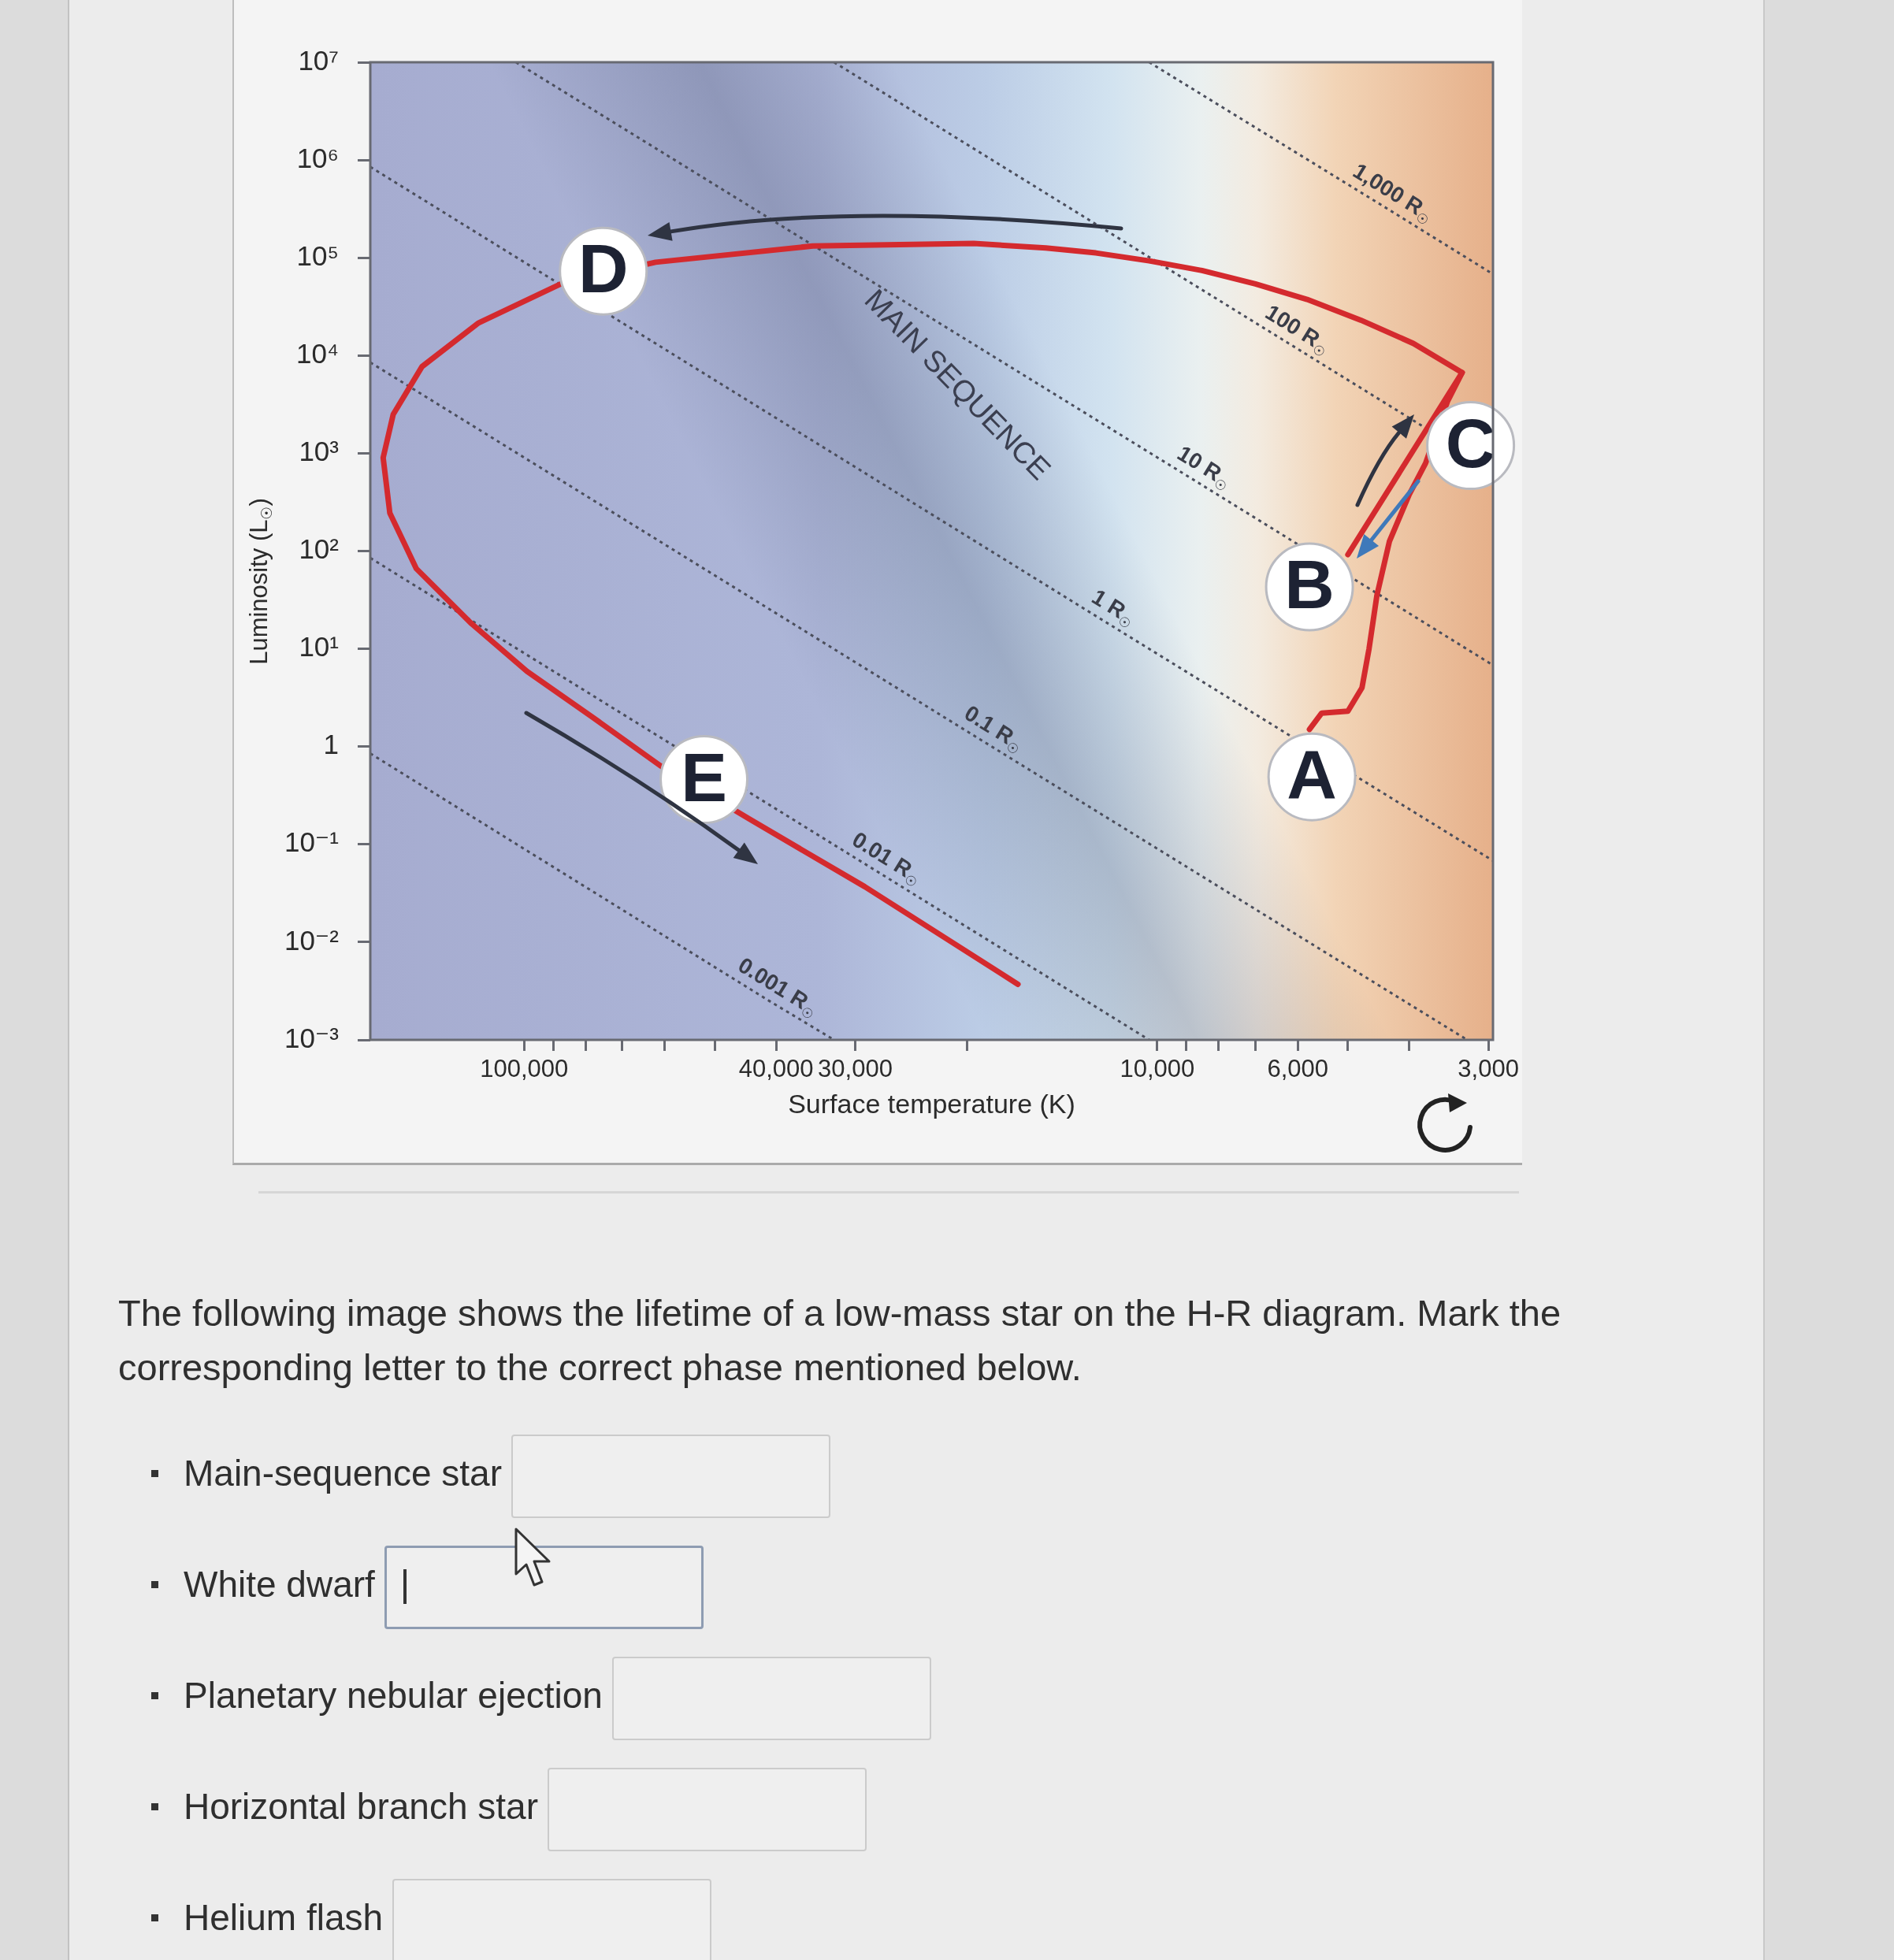 Image resolution: width=1894 pixels, height=1960 pixels. I want to click on y-tick-label: 10⁻¹, so click(311, 842).